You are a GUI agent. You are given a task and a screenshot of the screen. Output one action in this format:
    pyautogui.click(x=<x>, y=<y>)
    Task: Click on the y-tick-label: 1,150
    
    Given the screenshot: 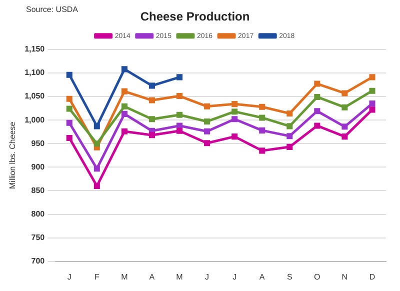 What is the action you would take?
    pyautogui.click(x=35, y=49)
    